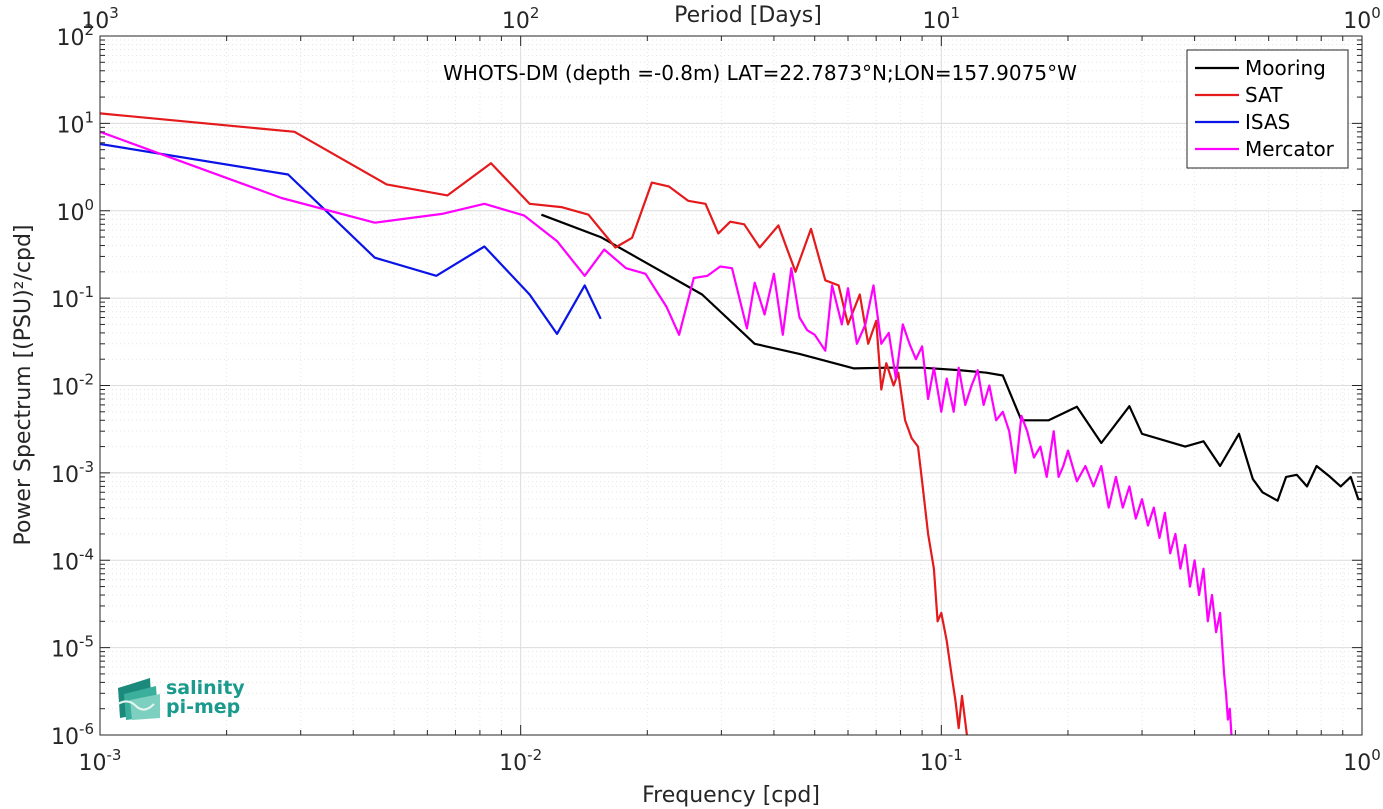  Describe the element at coordinates (75, 211) in the screenshot. I see `y-tick-label: 10⁰` at that location.